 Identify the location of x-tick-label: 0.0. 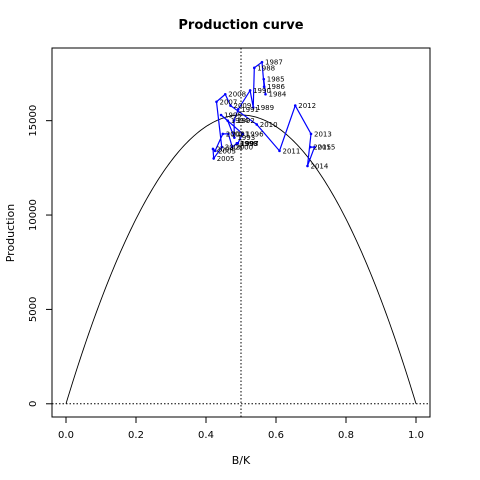
(66, 435).